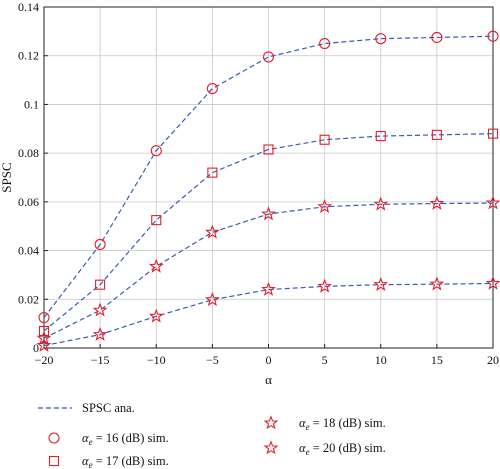 The image size is (500, 469). Describe the element at coordinates (131, 461) in the screenshot. I see `legend-text: = 17 (dB) sim.` at that location.